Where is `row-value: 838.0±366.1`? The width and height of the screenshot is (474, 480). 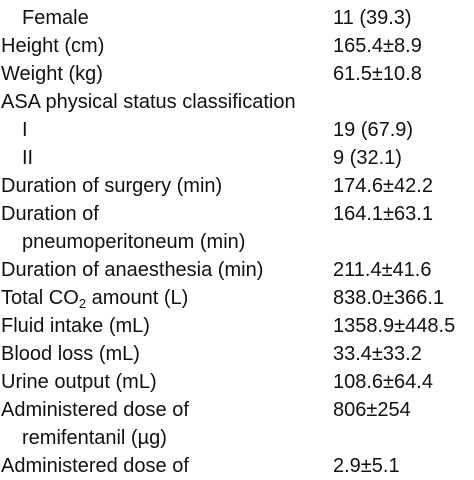
row-value: 838.0±366.1 is located at coordinates (389, 298).